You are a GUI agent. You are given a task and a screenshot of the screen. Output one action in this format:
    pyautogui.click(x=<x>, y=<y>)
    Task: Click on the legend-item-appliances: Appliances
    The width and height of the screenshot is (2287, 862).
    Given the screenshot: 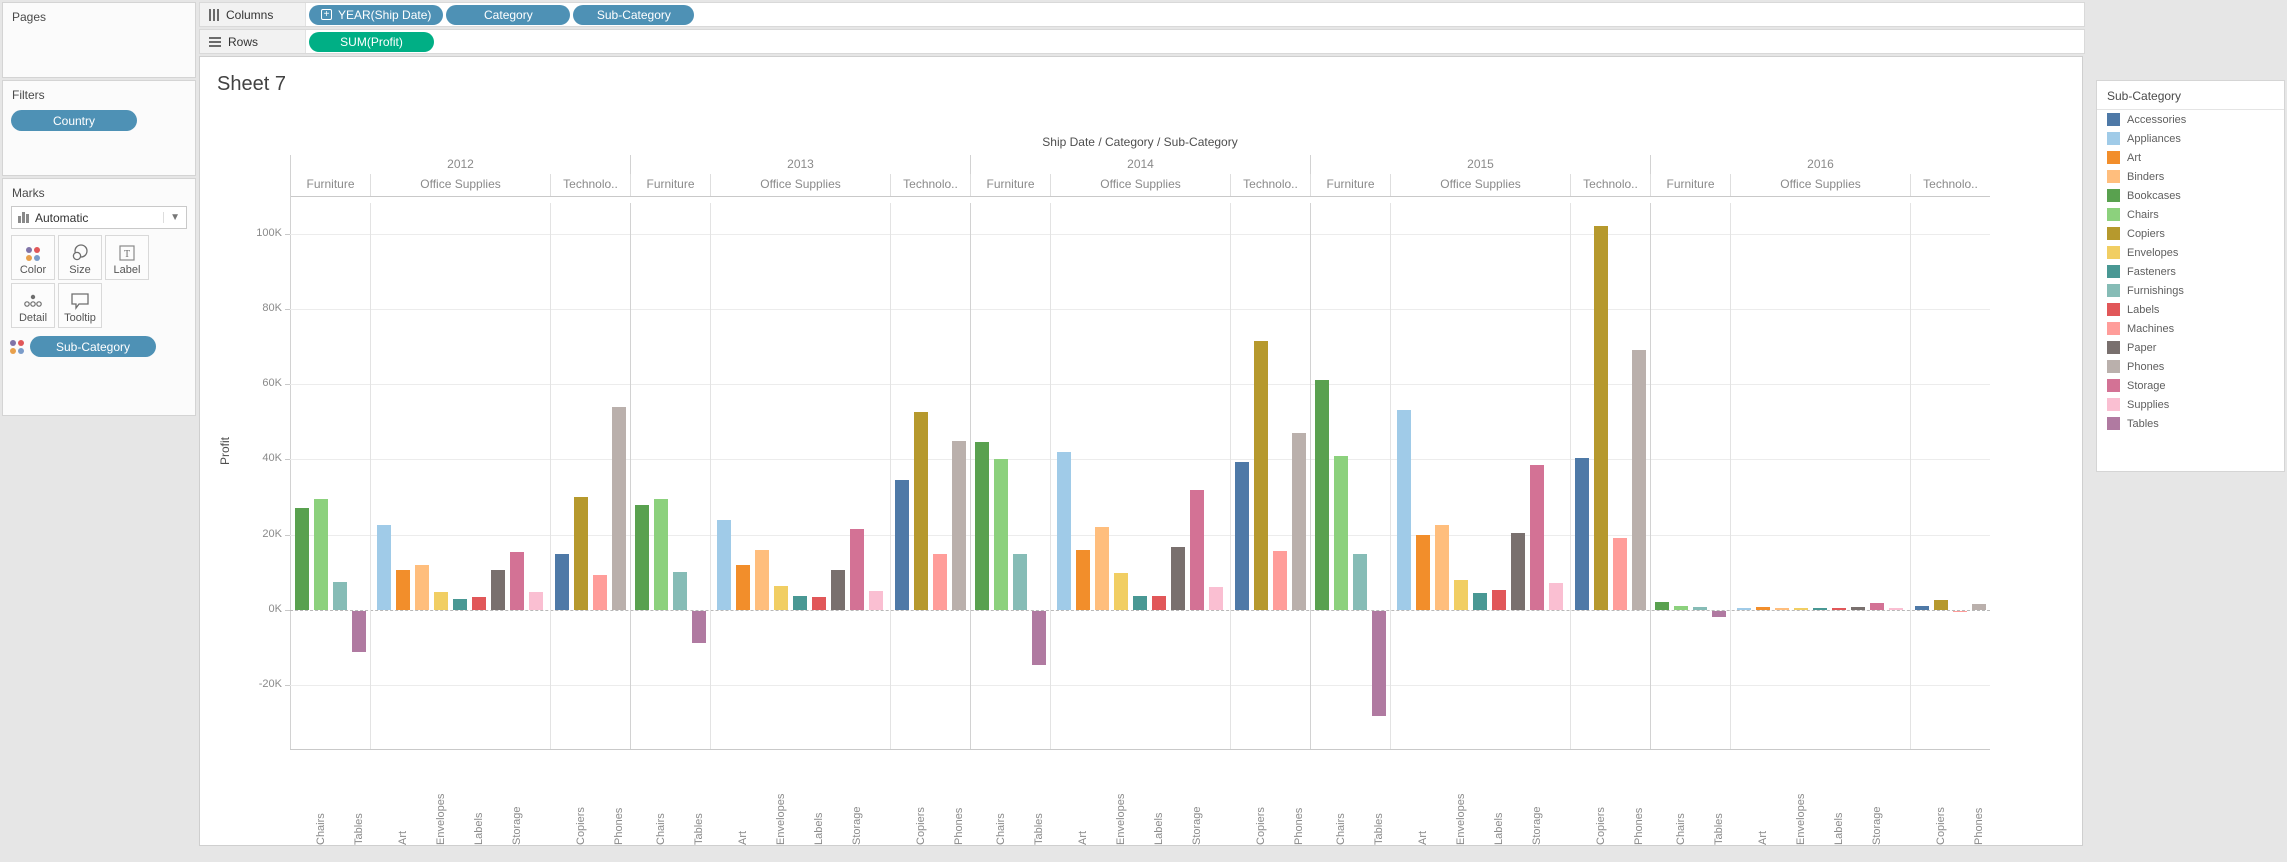 What is the action you would take?
    pyautogui.click(x=2190, y=138)
    